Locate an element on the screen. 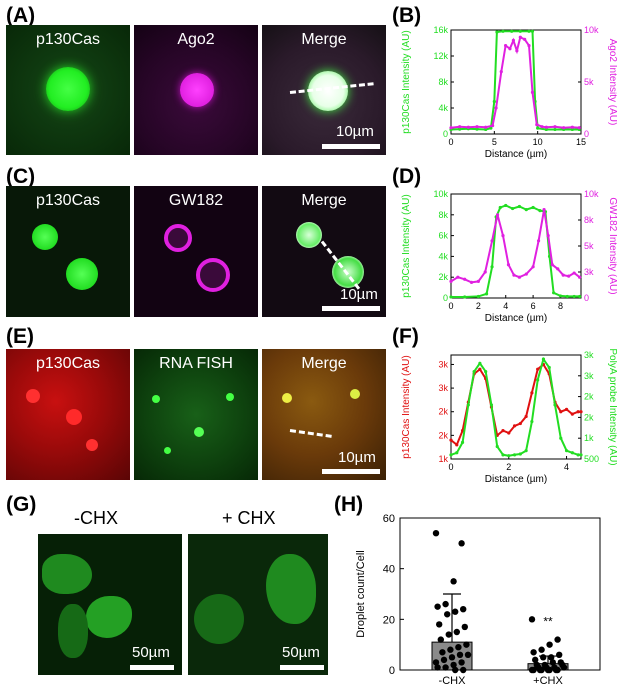  micrograph-e-p130cas: p130Cas is located at coordinates (68, 414).